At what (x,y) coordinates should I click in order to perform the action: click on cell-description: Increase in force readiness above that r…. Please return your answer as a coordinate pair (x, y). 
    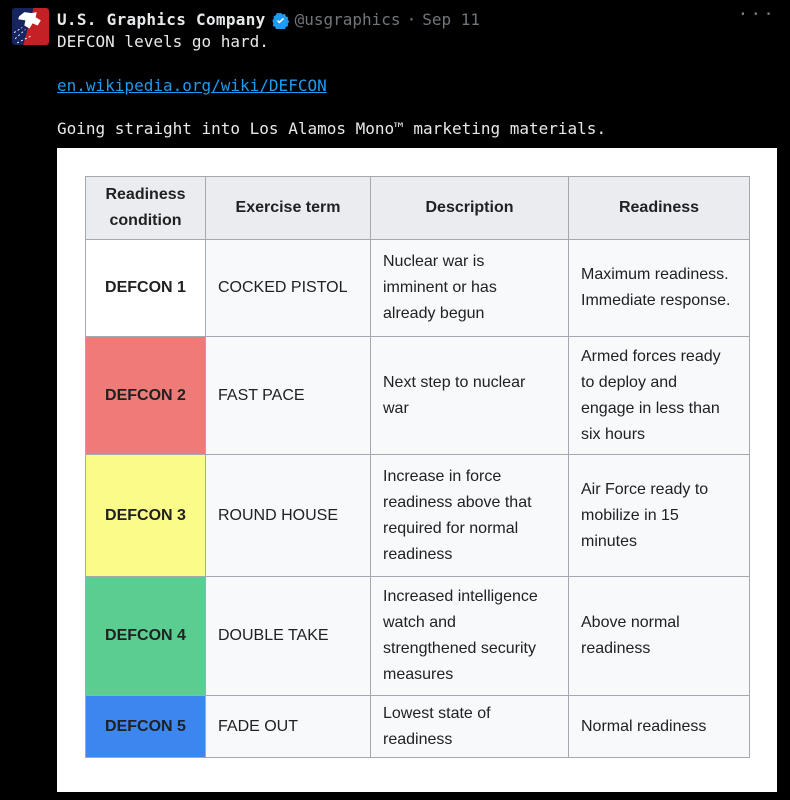
    Looking at the image, I should click on (469, 515).